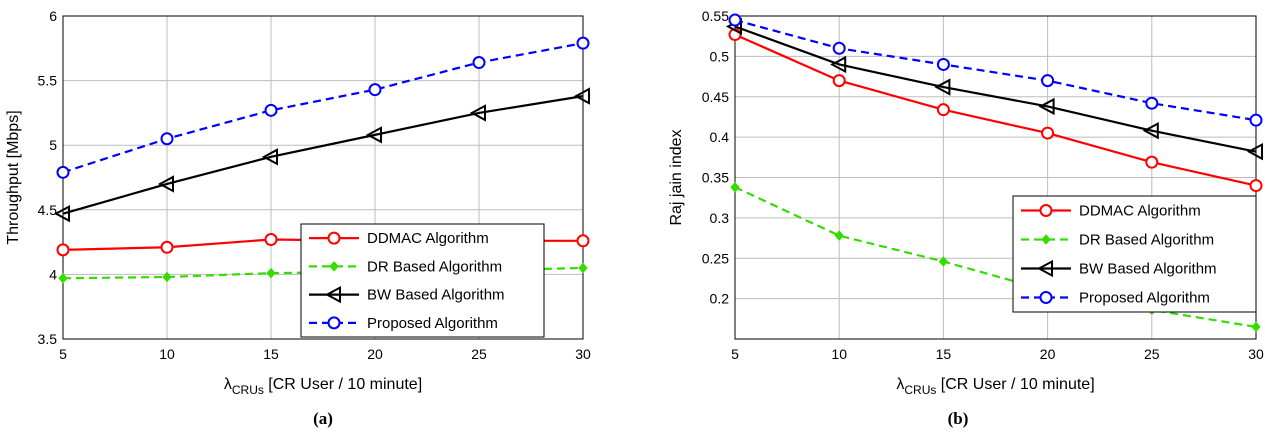 The height and width of the screenshot is (443, 1265). I want to click on y-tick-label: 5.5, so click(48, 81).